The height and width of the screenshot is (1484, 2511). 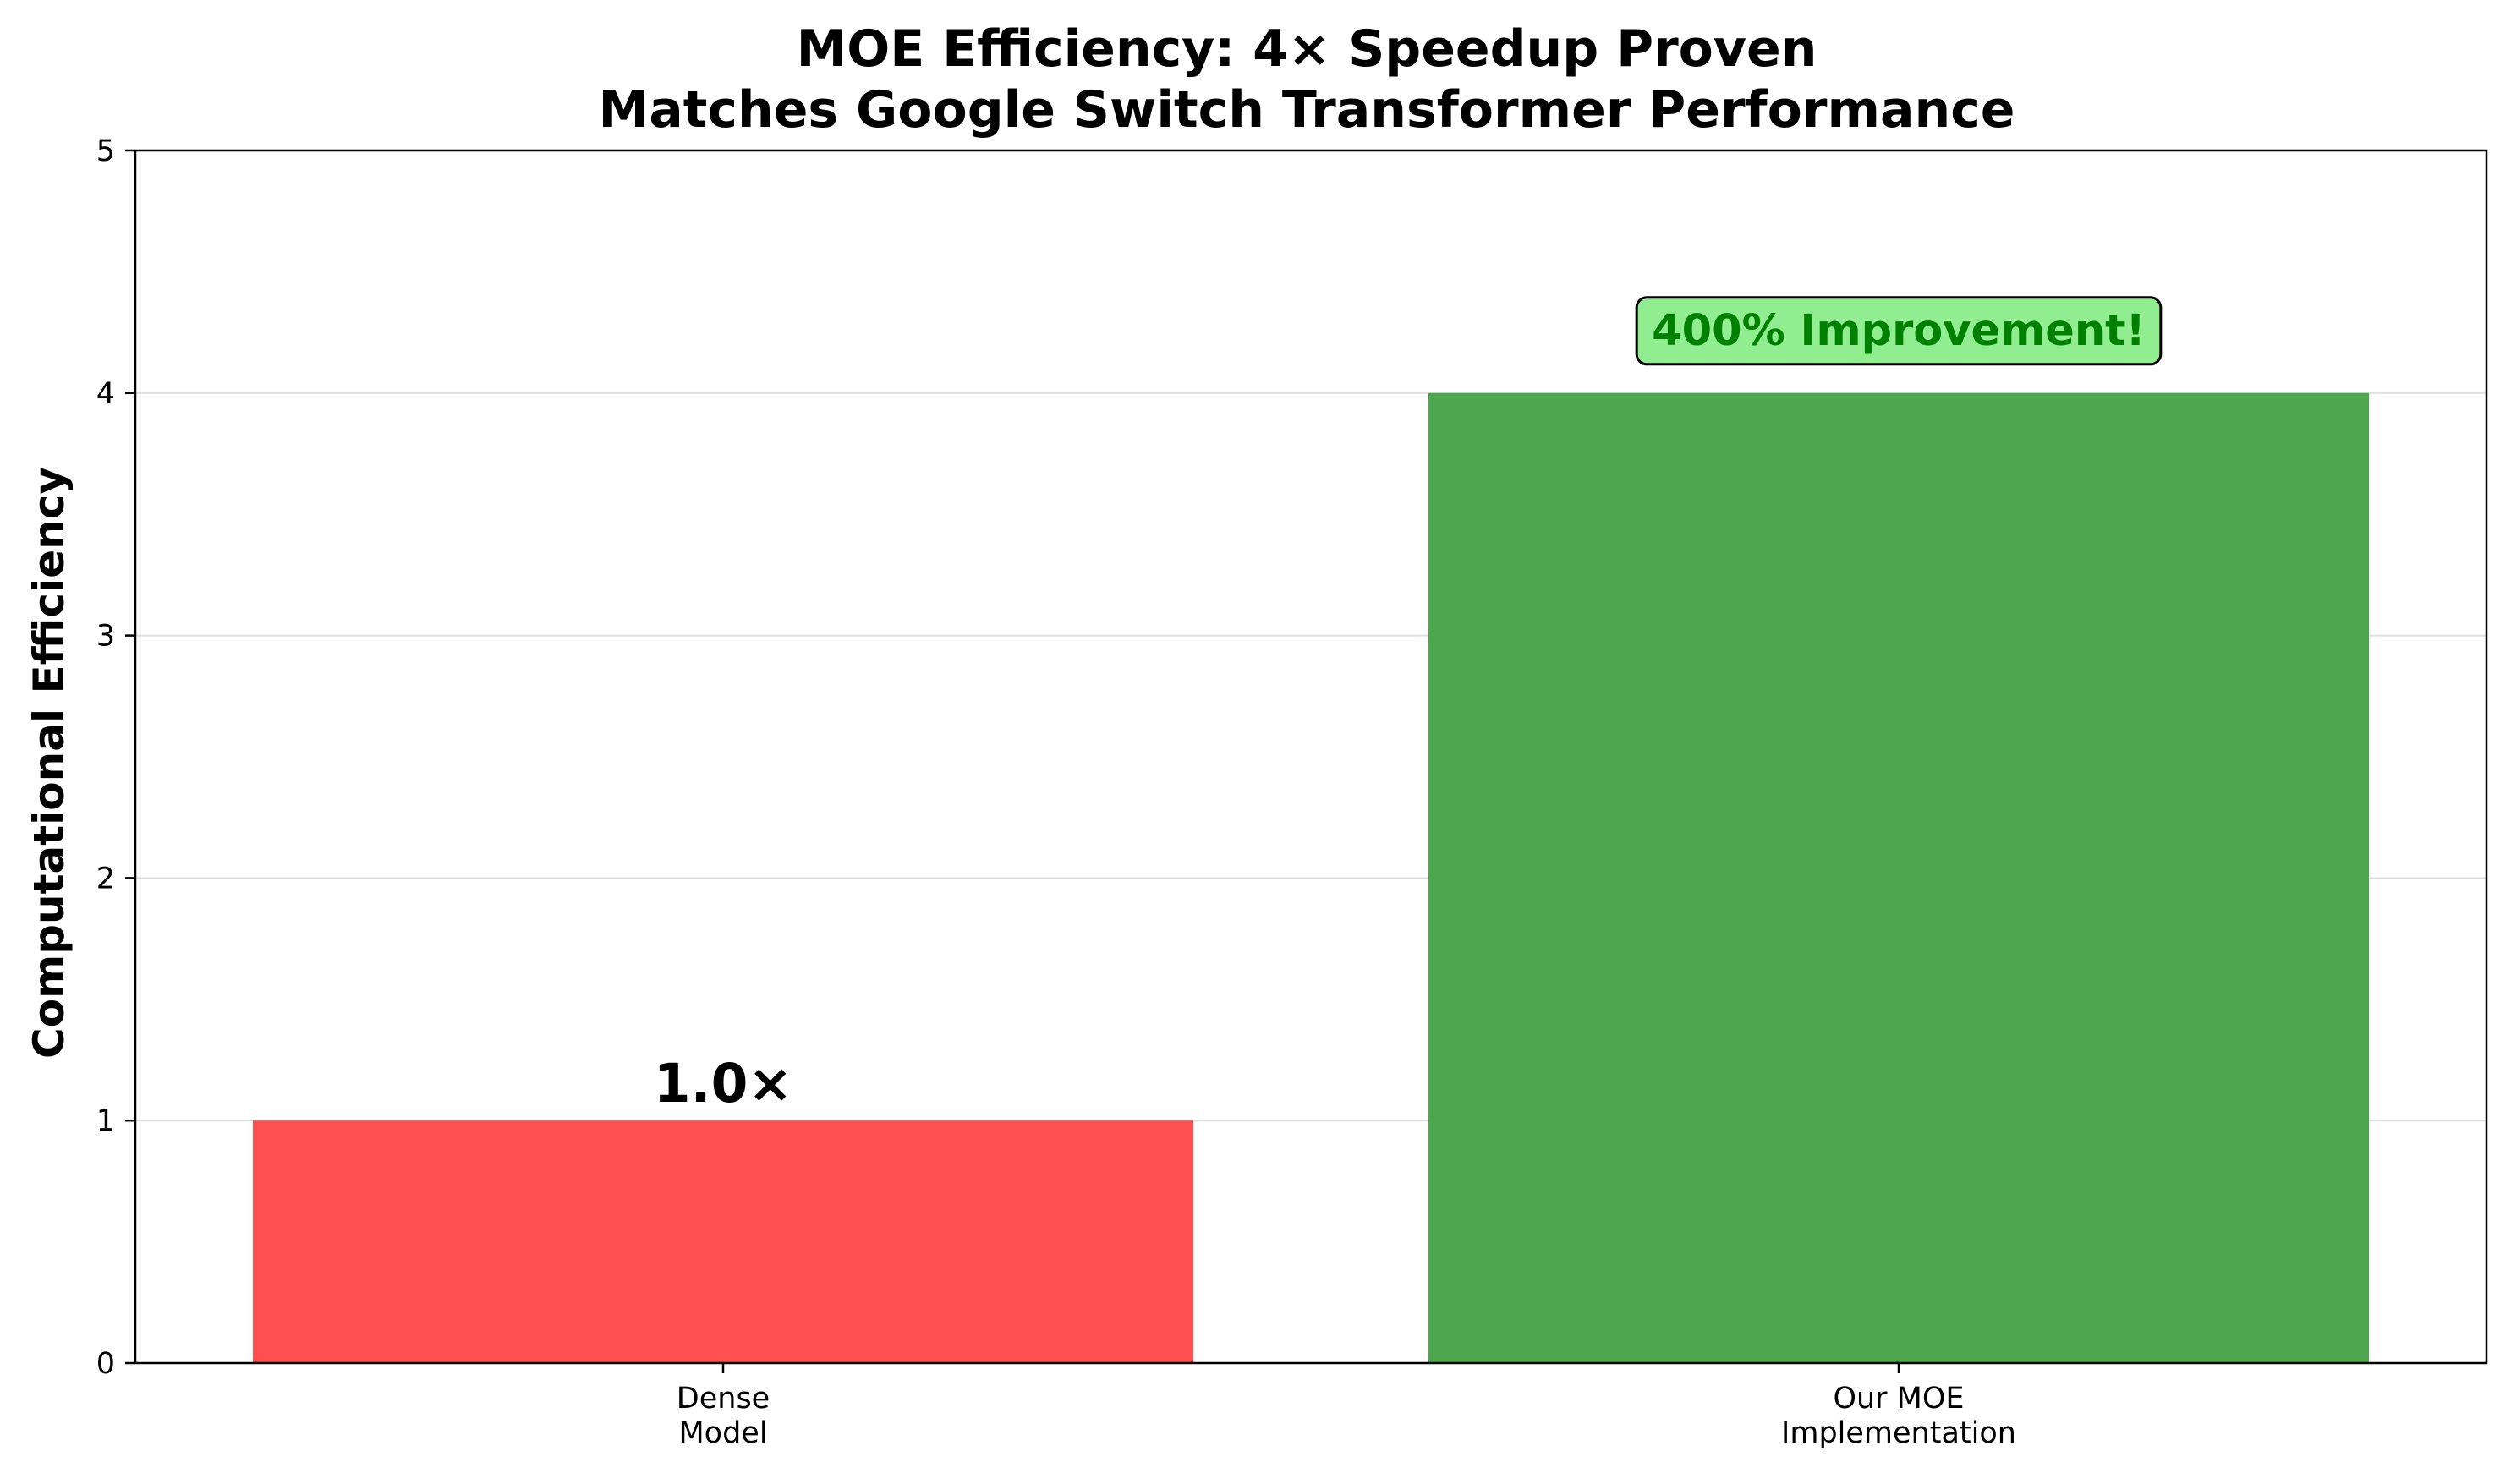 What do you see at coordinates (1307, 49) in the screenshot?
I see `chart-title: MOE Efficiency: 4× Speedup Proven` at bounding box center [1307, 49].